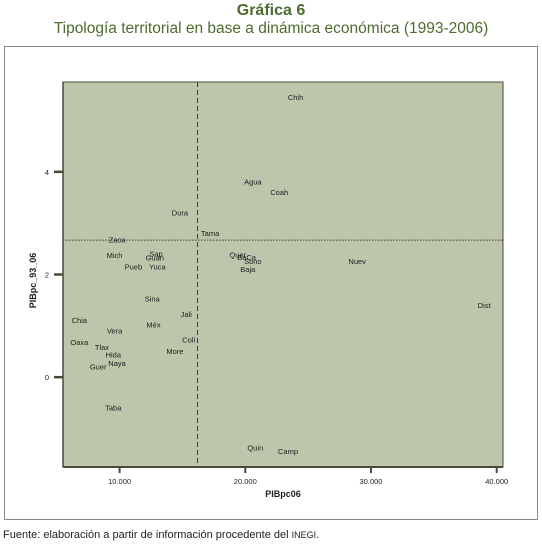  What do you see at coordinates (47, 275) in the screenshot?
I see `y-tick-label: 2` at bounding box center [47, 275].